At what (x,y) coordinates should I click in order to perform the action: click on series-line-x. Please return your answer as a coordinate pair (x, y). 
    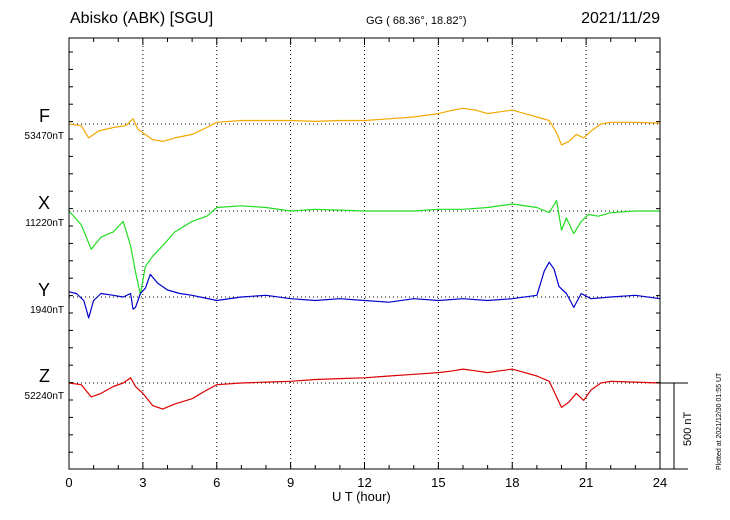
    Looking at the image, I should click on (364, 248).